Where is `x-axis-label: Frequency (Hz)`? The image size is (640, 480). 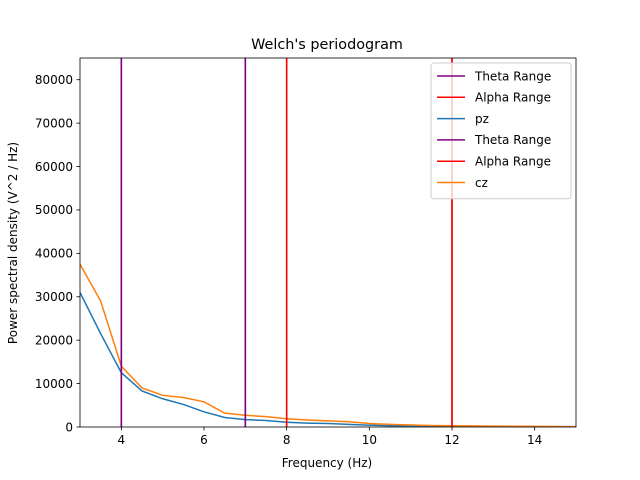 x-axis-label: Frequency (Hz) is located at coordinates (327, 463).